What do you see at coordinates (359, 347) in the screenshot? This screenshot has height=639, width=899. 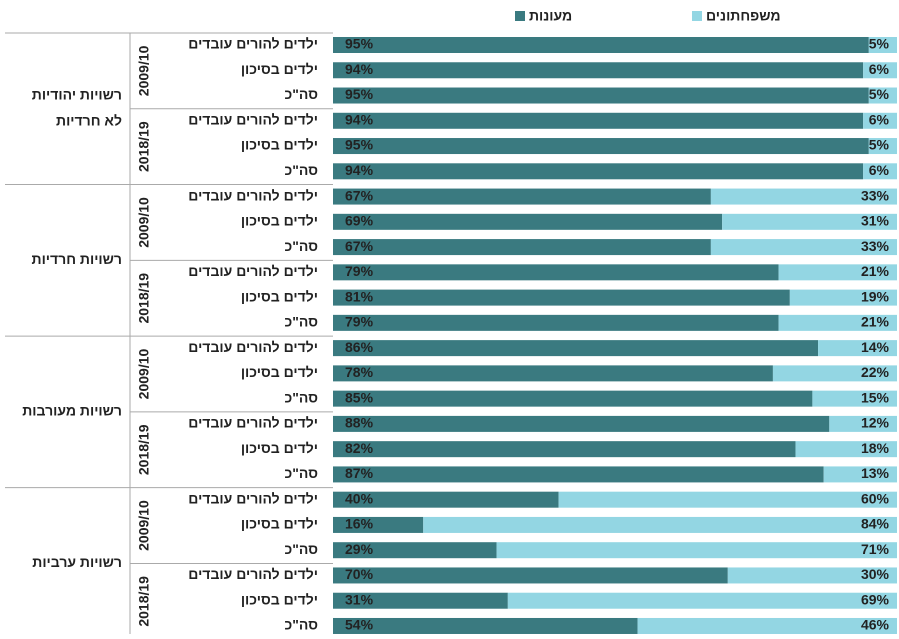 I see `value-label: 86%` at bounding box center [359, 347].